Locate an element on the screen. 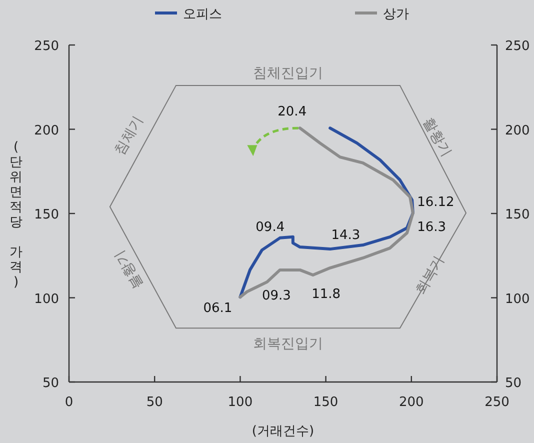  x-tick-label: 250 is located at coordinates (497, 402).